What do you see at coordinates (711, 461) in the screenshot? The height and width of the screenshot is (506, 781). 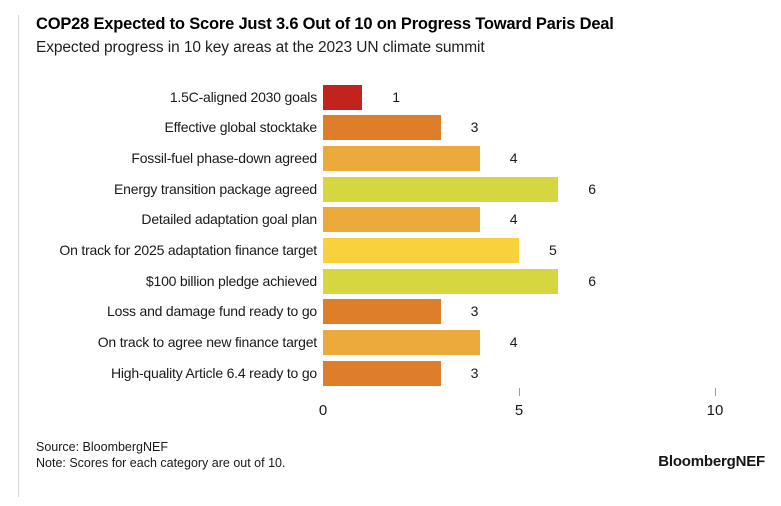 I see `bloombergnef-logo: BloombergNEF` at bounding box center [711, 461].